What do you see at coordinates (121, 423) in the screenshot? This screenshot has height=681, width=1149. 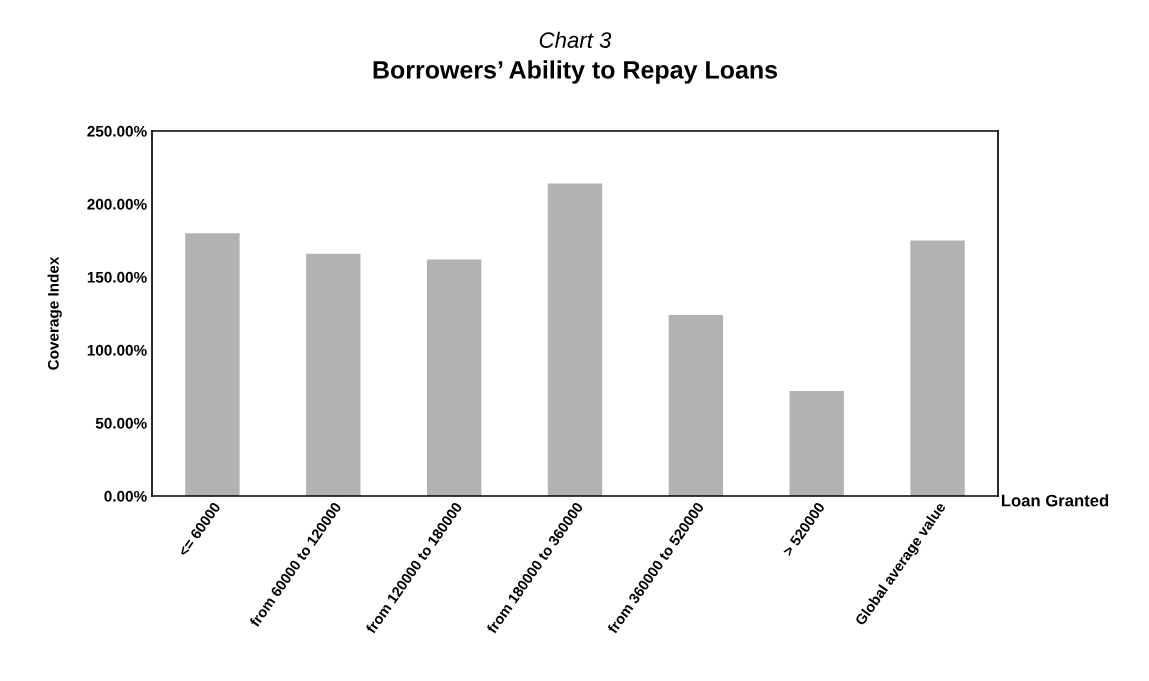 I see `y-tick-label: 50.00%` at bounding box center [121, 423].